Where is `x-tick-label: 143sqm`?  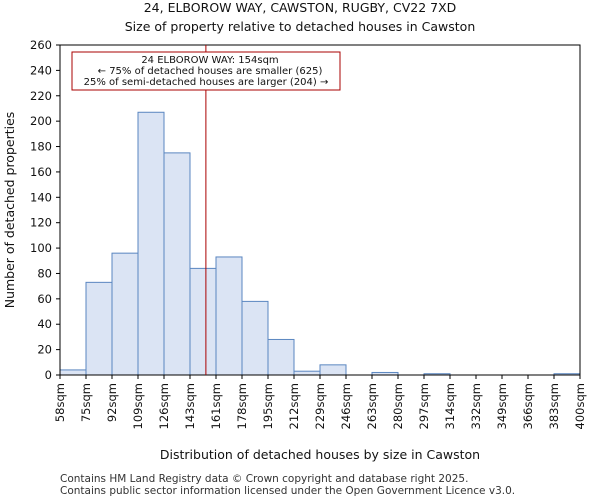
x-tick-label: 143sqm is located at coordinates (190, 406).